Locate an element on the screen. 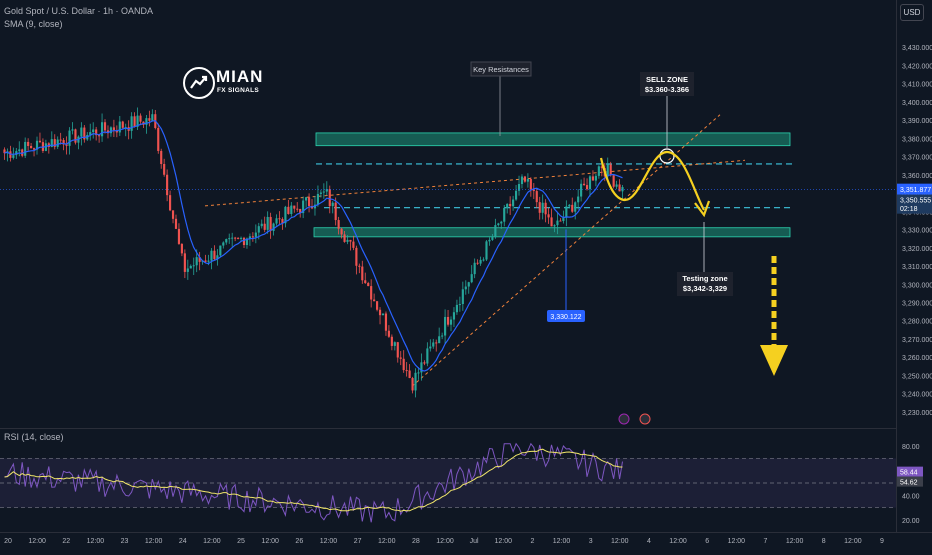  last-price-2-tag is located at coordinates (914, 204).